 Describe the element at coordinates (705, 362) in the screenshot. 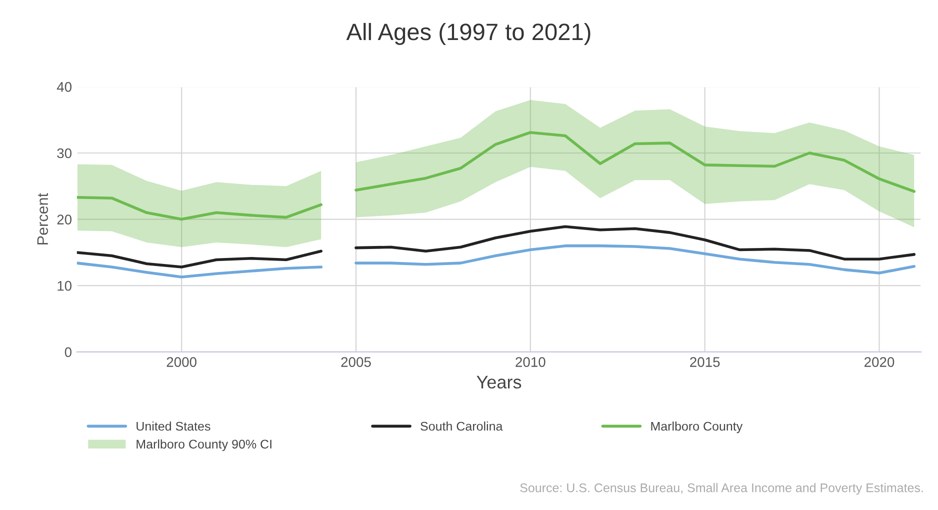

I see `x-tick-label: 2015` at that location.